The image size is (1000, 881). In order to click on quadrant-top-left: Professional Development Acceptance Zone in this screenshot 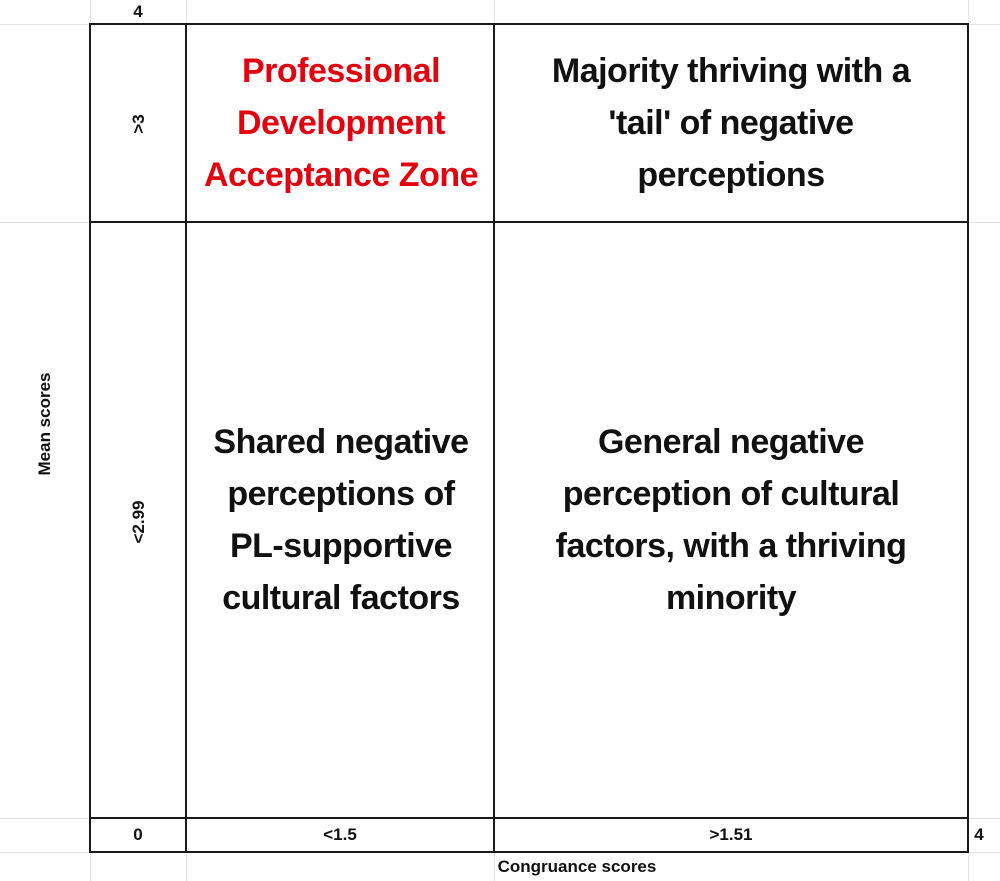, I will do `click(341, 123)`.